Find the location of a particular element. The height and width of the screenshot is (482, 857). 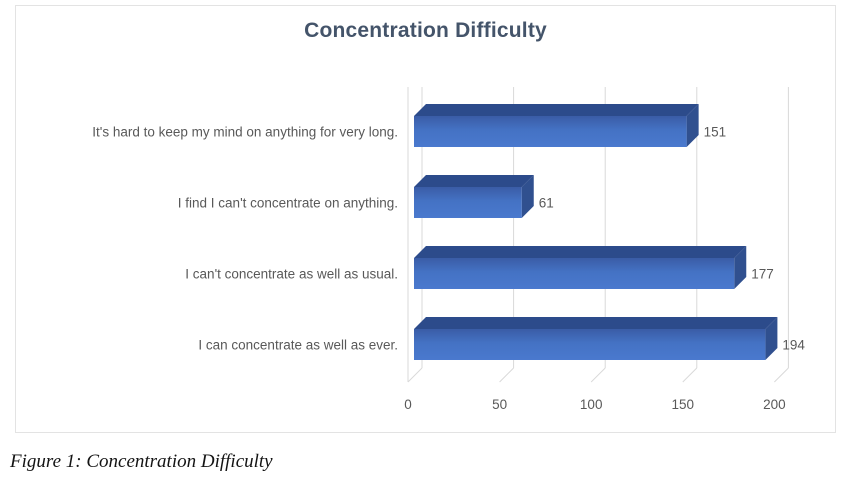

category-label: I can concentrate as well as ever. is located at coordinates (298, 345).